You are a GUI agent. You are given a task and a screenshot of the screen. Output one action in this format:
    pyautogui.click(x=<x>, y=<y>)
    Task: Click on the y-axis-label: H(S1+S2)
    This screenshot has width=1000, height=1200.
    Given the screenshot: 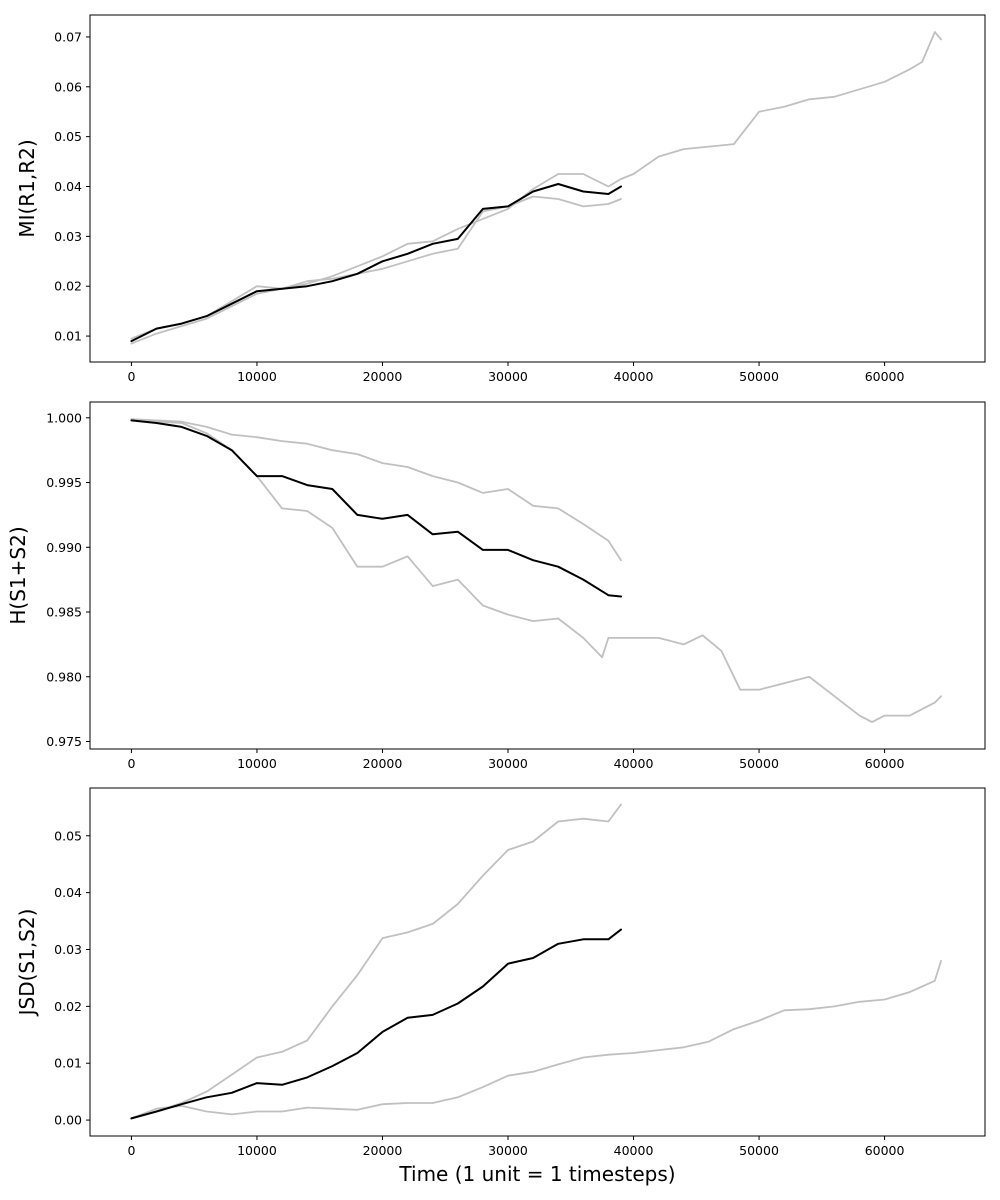 What is the action you would take?
    pyautogui.click(x=18, y=575)
    